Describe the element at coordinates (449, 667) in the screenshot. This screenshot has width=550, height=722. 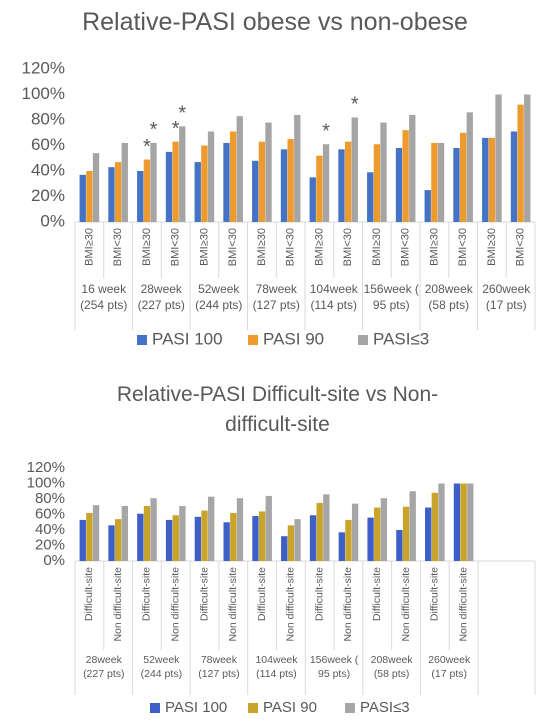
I see `group-label: 260week (17 pts)` at that location.